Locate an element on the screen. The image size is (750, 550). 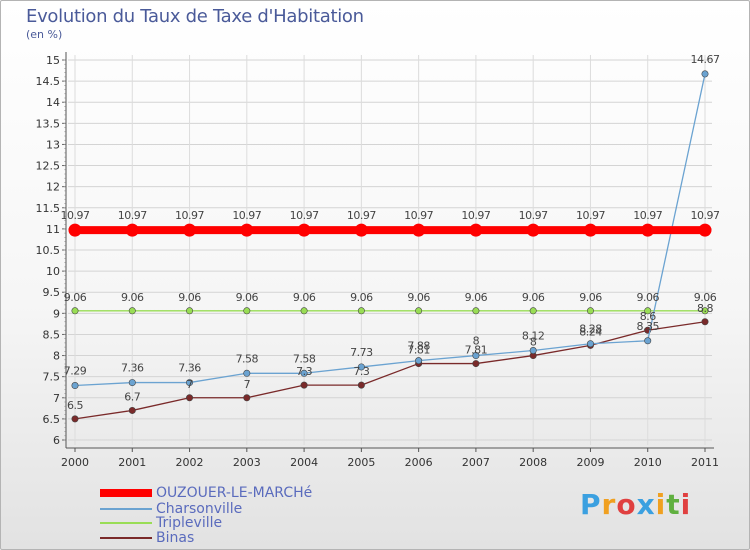
y-tick-label: 7 is located at coordinates (56, 398).